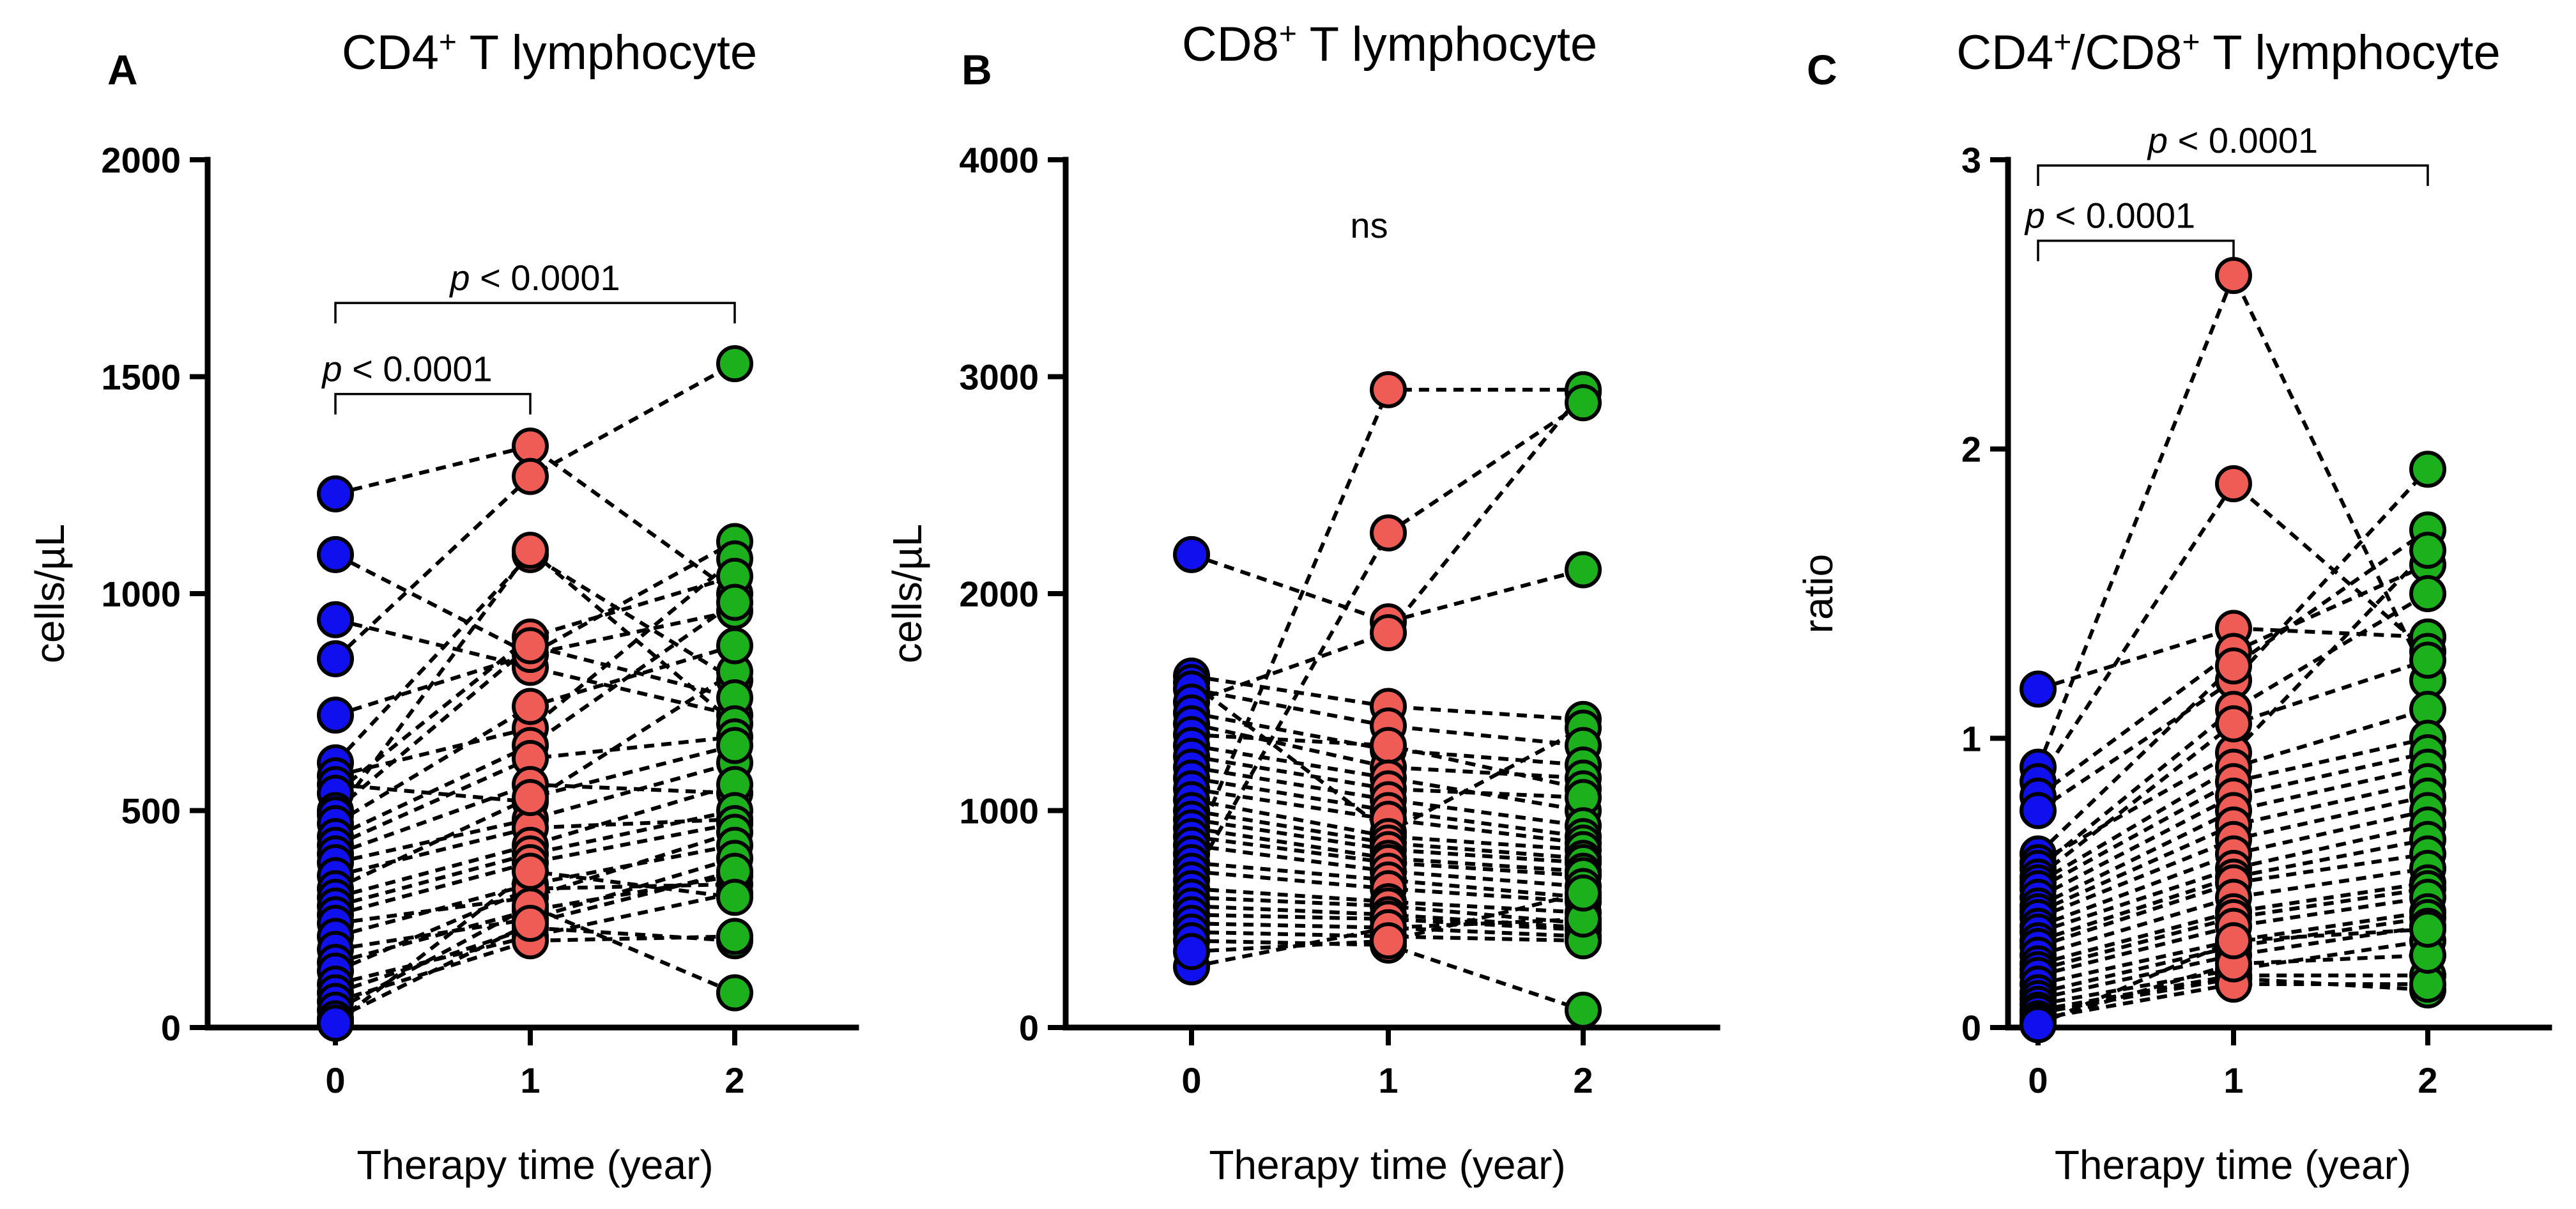  What do you see at coordinates (2126, 53) in the screenshot?
I see `title-segment: /CD8` at bounding box center [2126, 53].